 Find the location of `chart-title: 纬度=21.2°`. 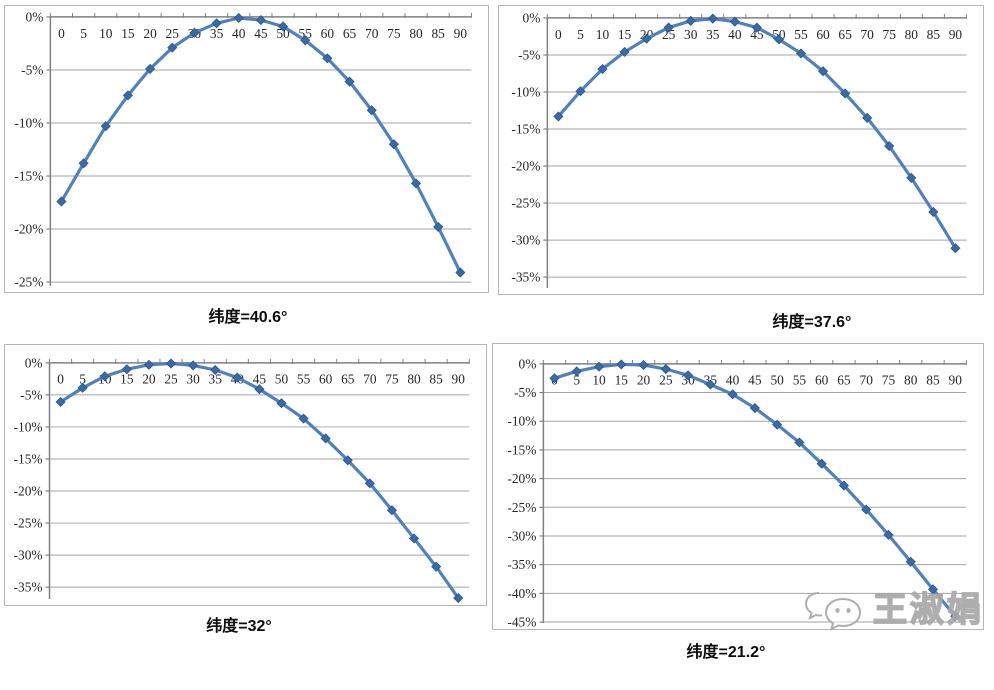

chart-title: 纬度=21.2° is located at coordinates (726, 652).